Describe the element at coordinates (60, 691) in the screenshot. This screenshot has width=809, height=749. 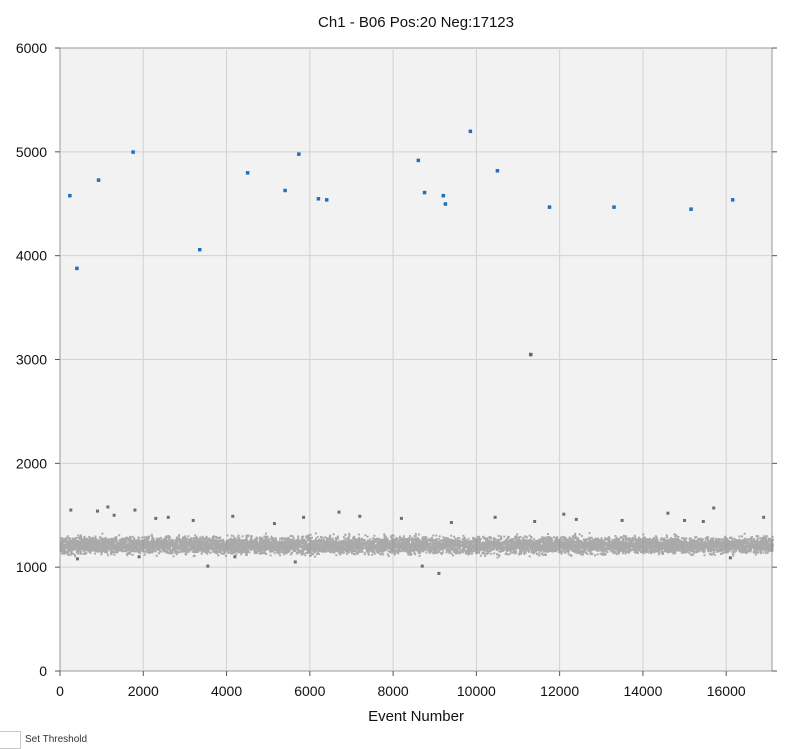
I see `x-tick-label: 0` at that location.